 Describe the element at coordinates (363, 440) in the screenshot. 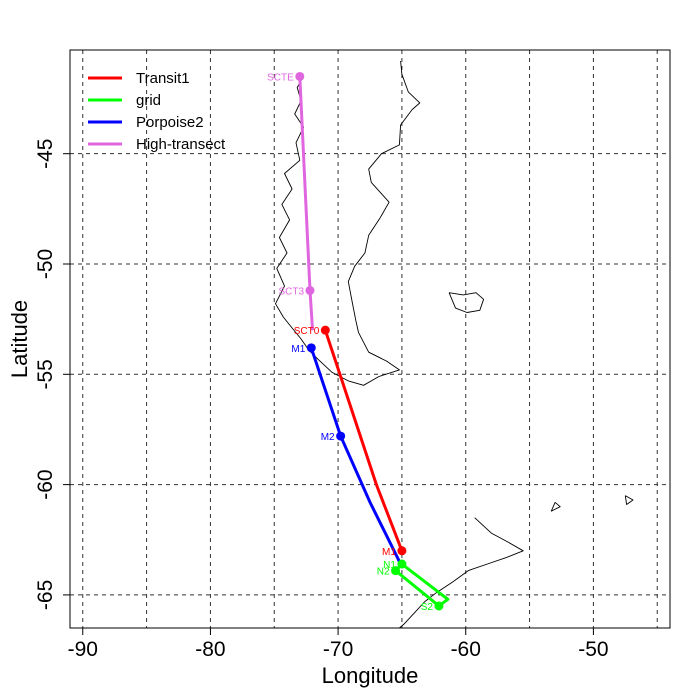

I see `route-line-transit1` at that location.